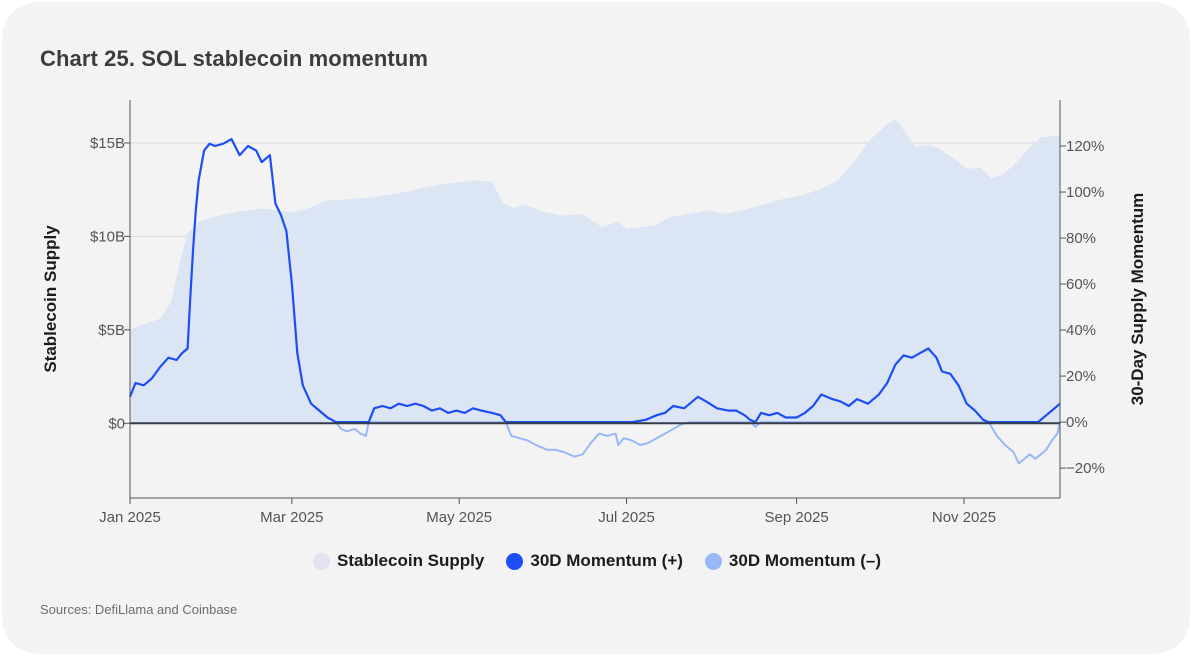 This screenshot has height=658, width=1194. What do you see at coordinates (234, 58) in the screenshot?
I see `chart-title: Chart 25. SOL stablecoin momentum` at bounding box center [234, 58].